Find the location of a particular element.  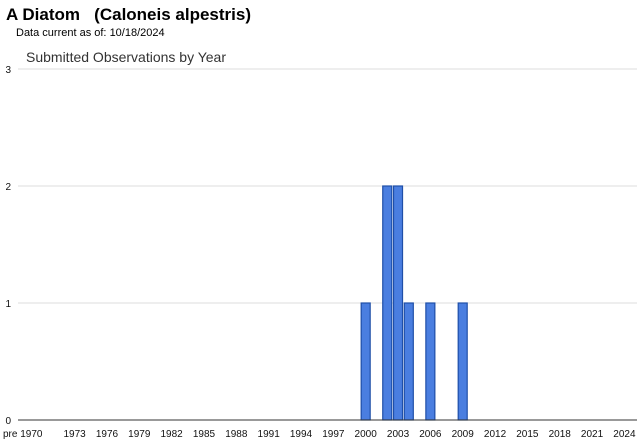

x-tick-label: 2024 is located at coordinates (624, 434).